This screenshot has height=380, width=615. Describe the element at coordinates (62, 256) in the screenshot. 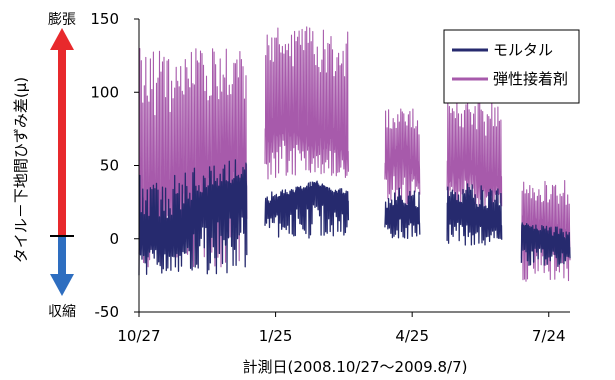

I see `down-arrow-shaft` at that location.